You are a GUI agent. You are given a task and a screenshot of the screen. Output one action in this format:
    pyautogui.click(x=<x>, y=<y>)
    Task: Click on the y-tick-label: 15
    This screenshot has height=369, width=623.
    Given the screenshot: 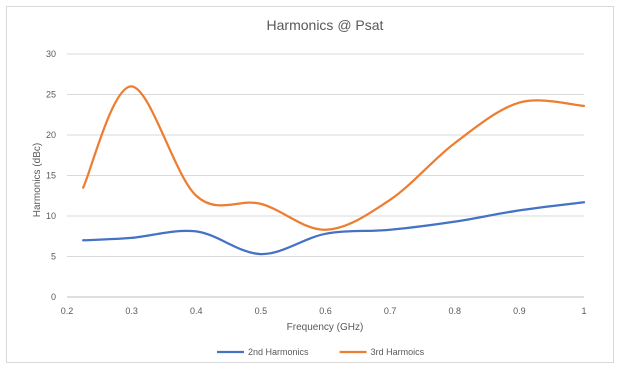 What is the action you would take?
    pyautogui.click(x=51, y=176)
    